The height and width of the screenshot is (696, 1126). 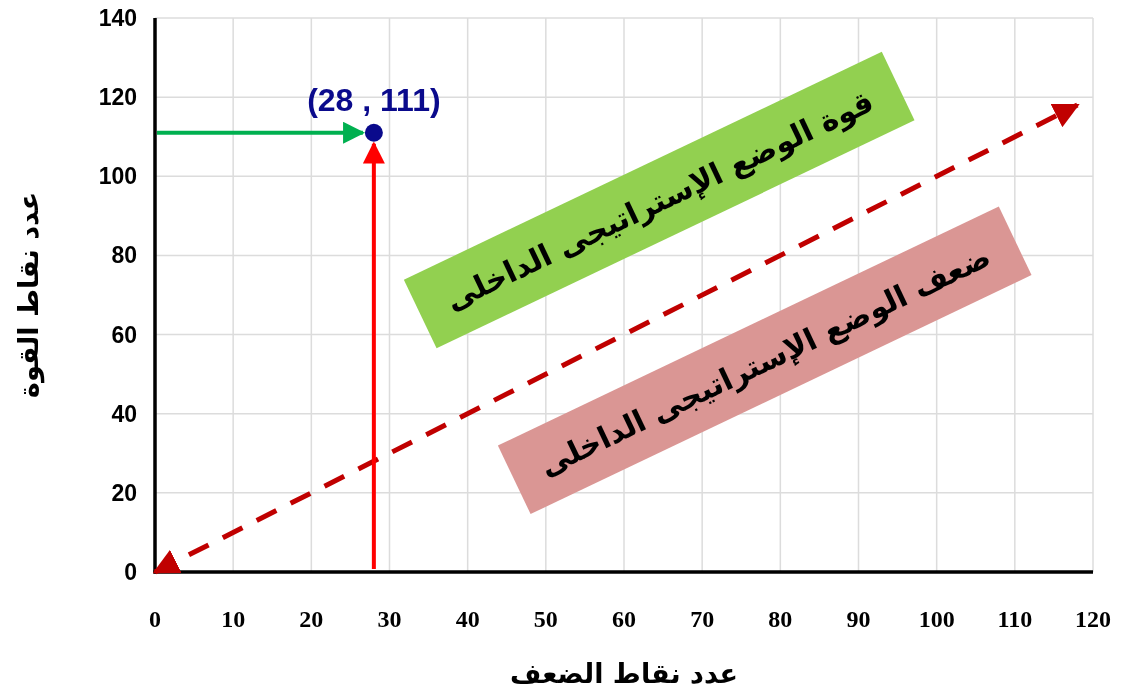 I want to click on x-axis-title: عدد نقاط الضعف, so click(x=624, y=673).